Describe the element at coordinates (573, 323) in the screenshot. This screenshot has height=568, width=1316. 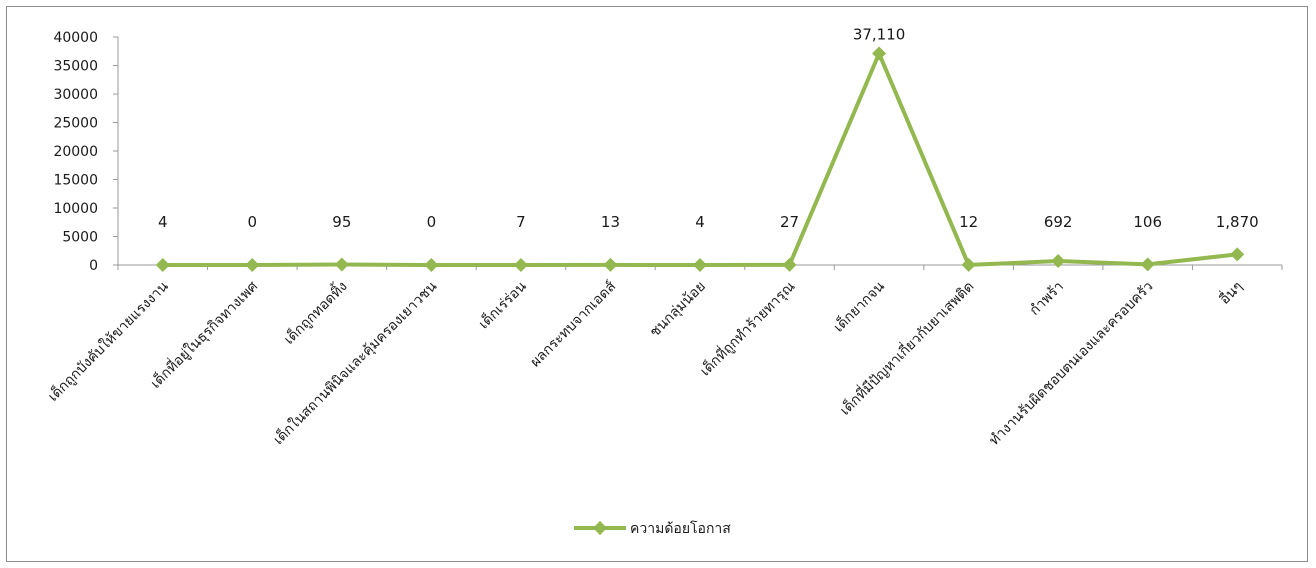
I see `category-label: ผลกระทบจากเอดส์` at that location.